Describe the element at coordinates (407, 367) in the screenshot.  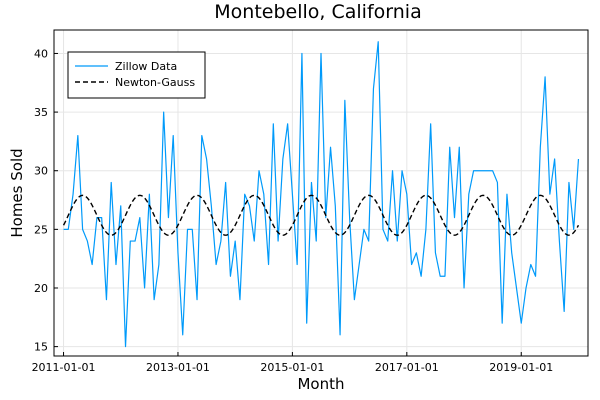
I see `x-tick-label: 2017-01-01` at that location.